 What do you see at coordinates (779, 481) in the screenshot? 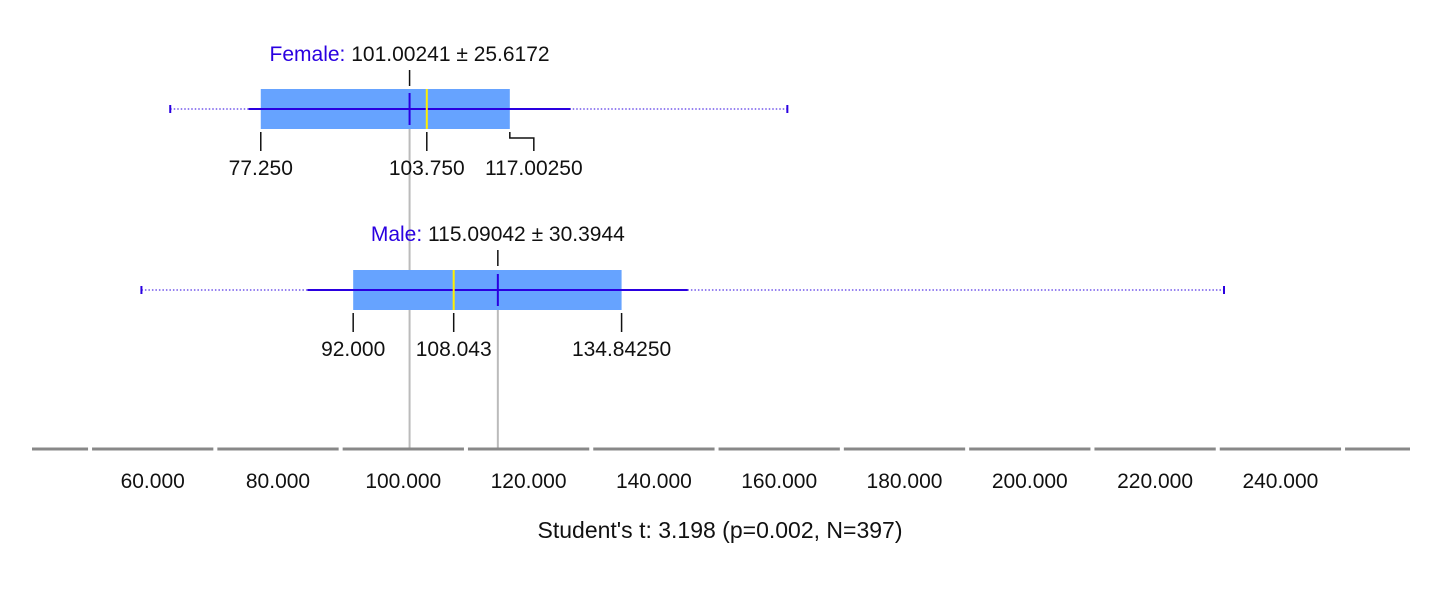
I see `x-tick-label: 160.000` at bounding box center [779, 481].